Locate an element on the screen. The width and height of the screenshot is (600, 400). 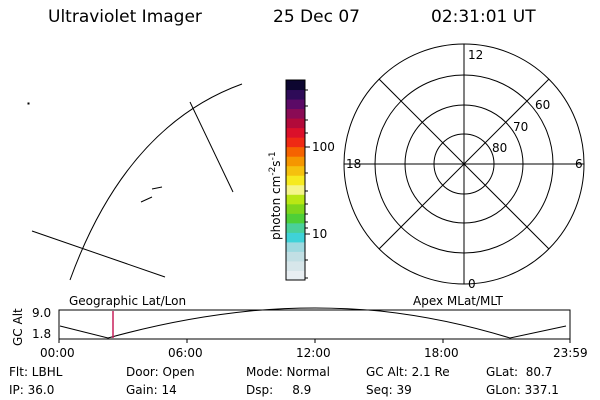
gain-info: Gain: 14 is located at coordinates (151, 390).